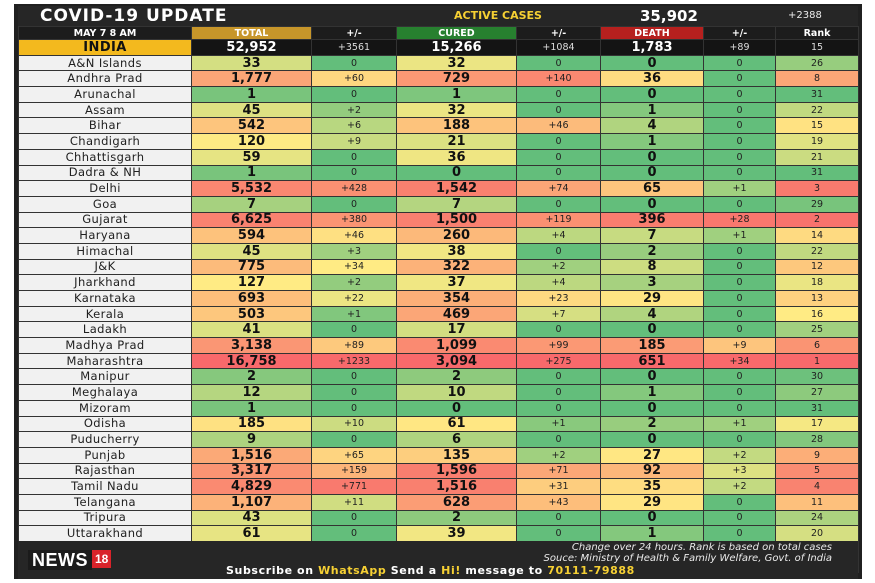 This screenshot has height=583, width=875. What do you see at coordinates (652, 455) in the screenshot?
I see `death-cell: 27` at bounding box center [652, 455].